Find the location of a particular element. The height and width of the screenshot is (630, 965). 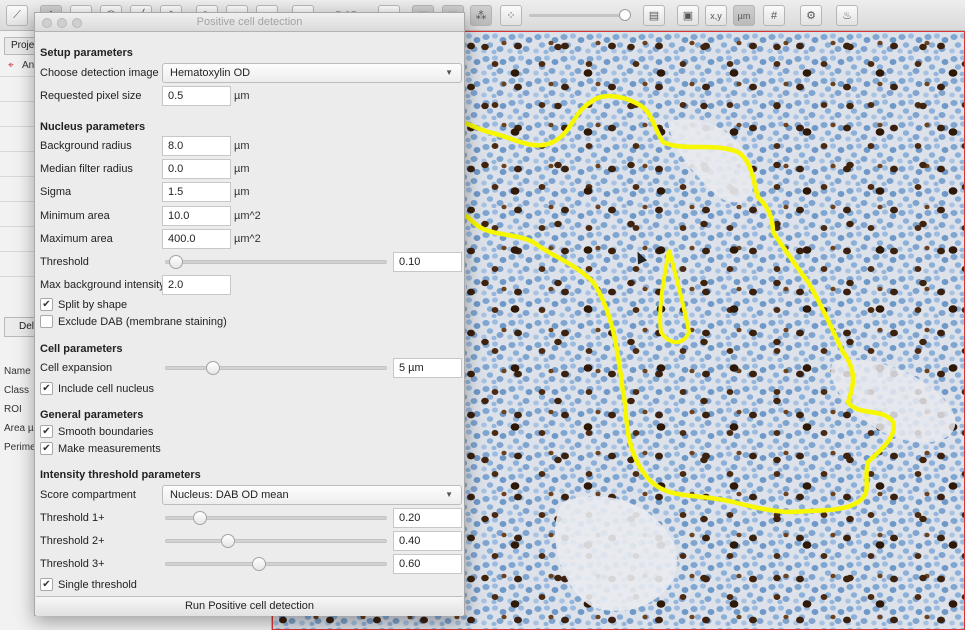

threshold-field: 0.10 is located at coordinates (427, 262).